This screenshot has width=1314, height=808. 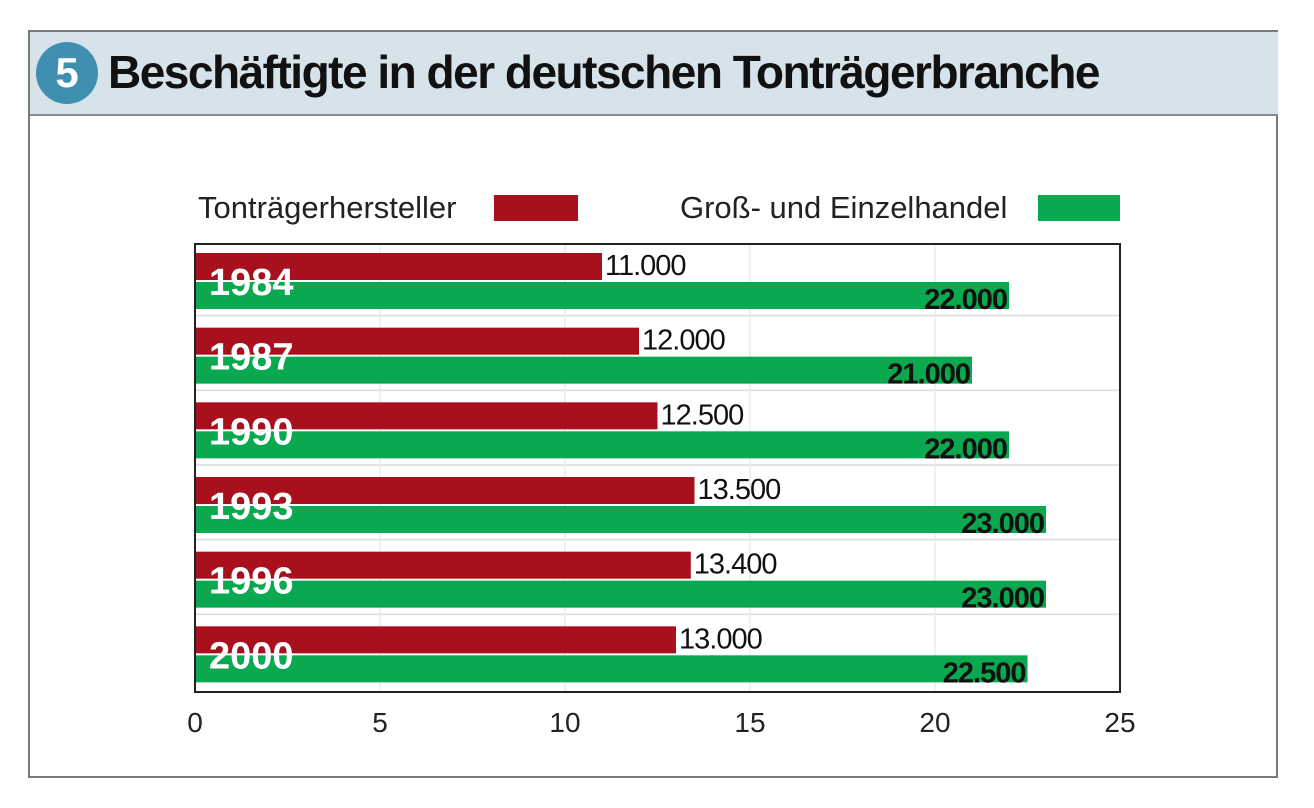 I want to click on x-tick-label: 10, so click(x=564, y=722).